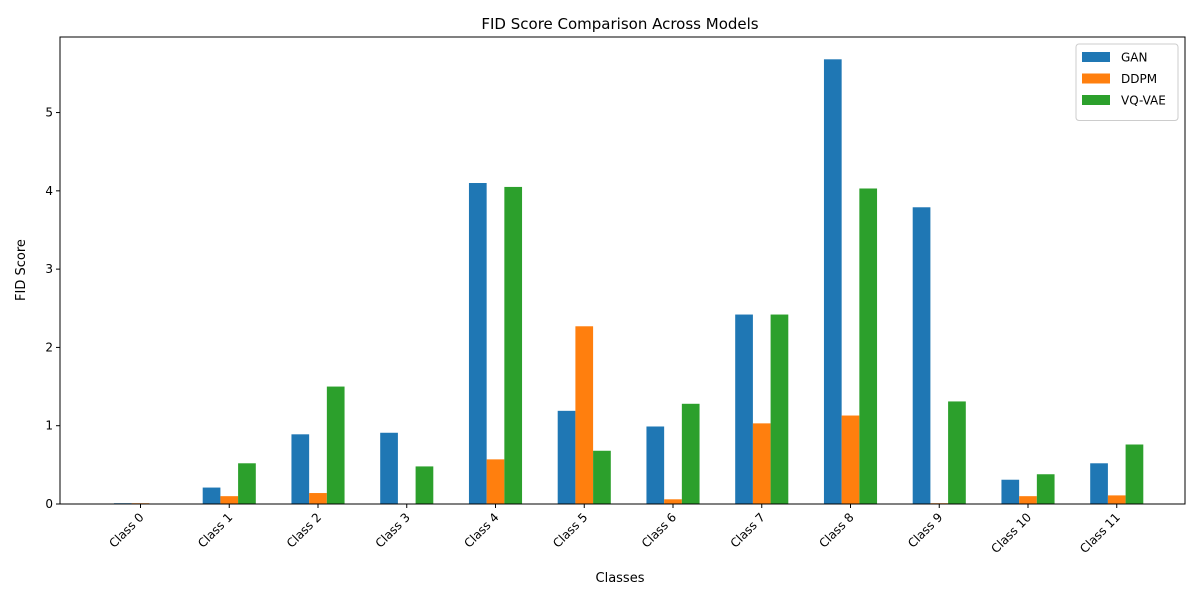 The width and height of the screenshot is (1200, 600). I want to click on chart-title: FID Score Comparison Across Models, so click(619, 24).